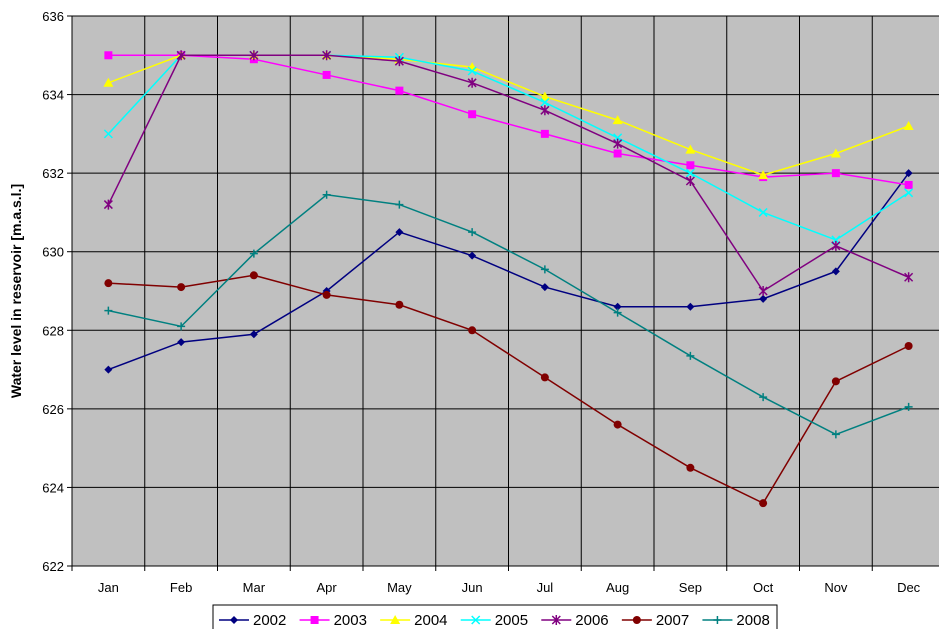 The height and width of the screenshot is (629, 939). I want to click on x-tick-label: Jan, so click(108, 587).